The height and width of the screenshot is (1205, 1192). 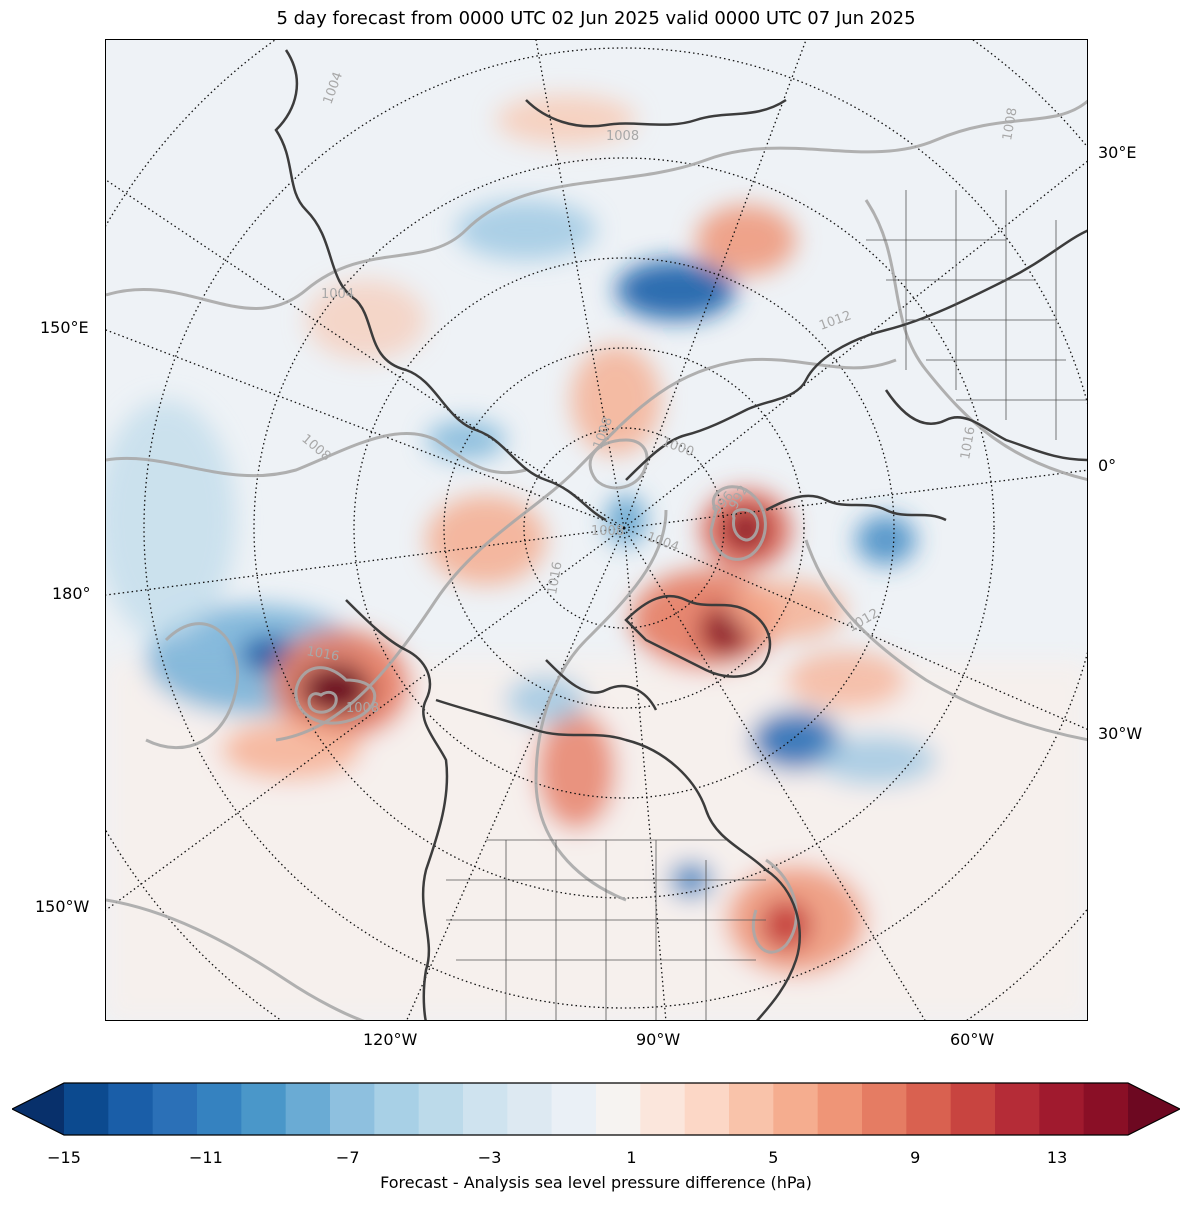 What do you see at coordinates (972, 1039) in the screenshot?
I see `lon-label-60w: 60°W` at bounding box center [972, 1039].